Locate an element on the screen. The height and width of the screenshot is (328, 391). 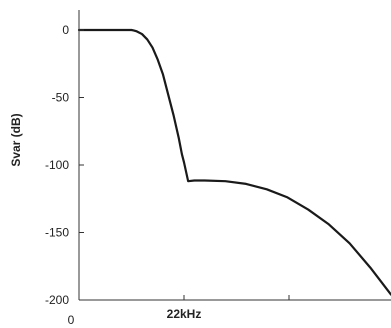
y-tick-label: 0 is located at coordinates (65, 30).